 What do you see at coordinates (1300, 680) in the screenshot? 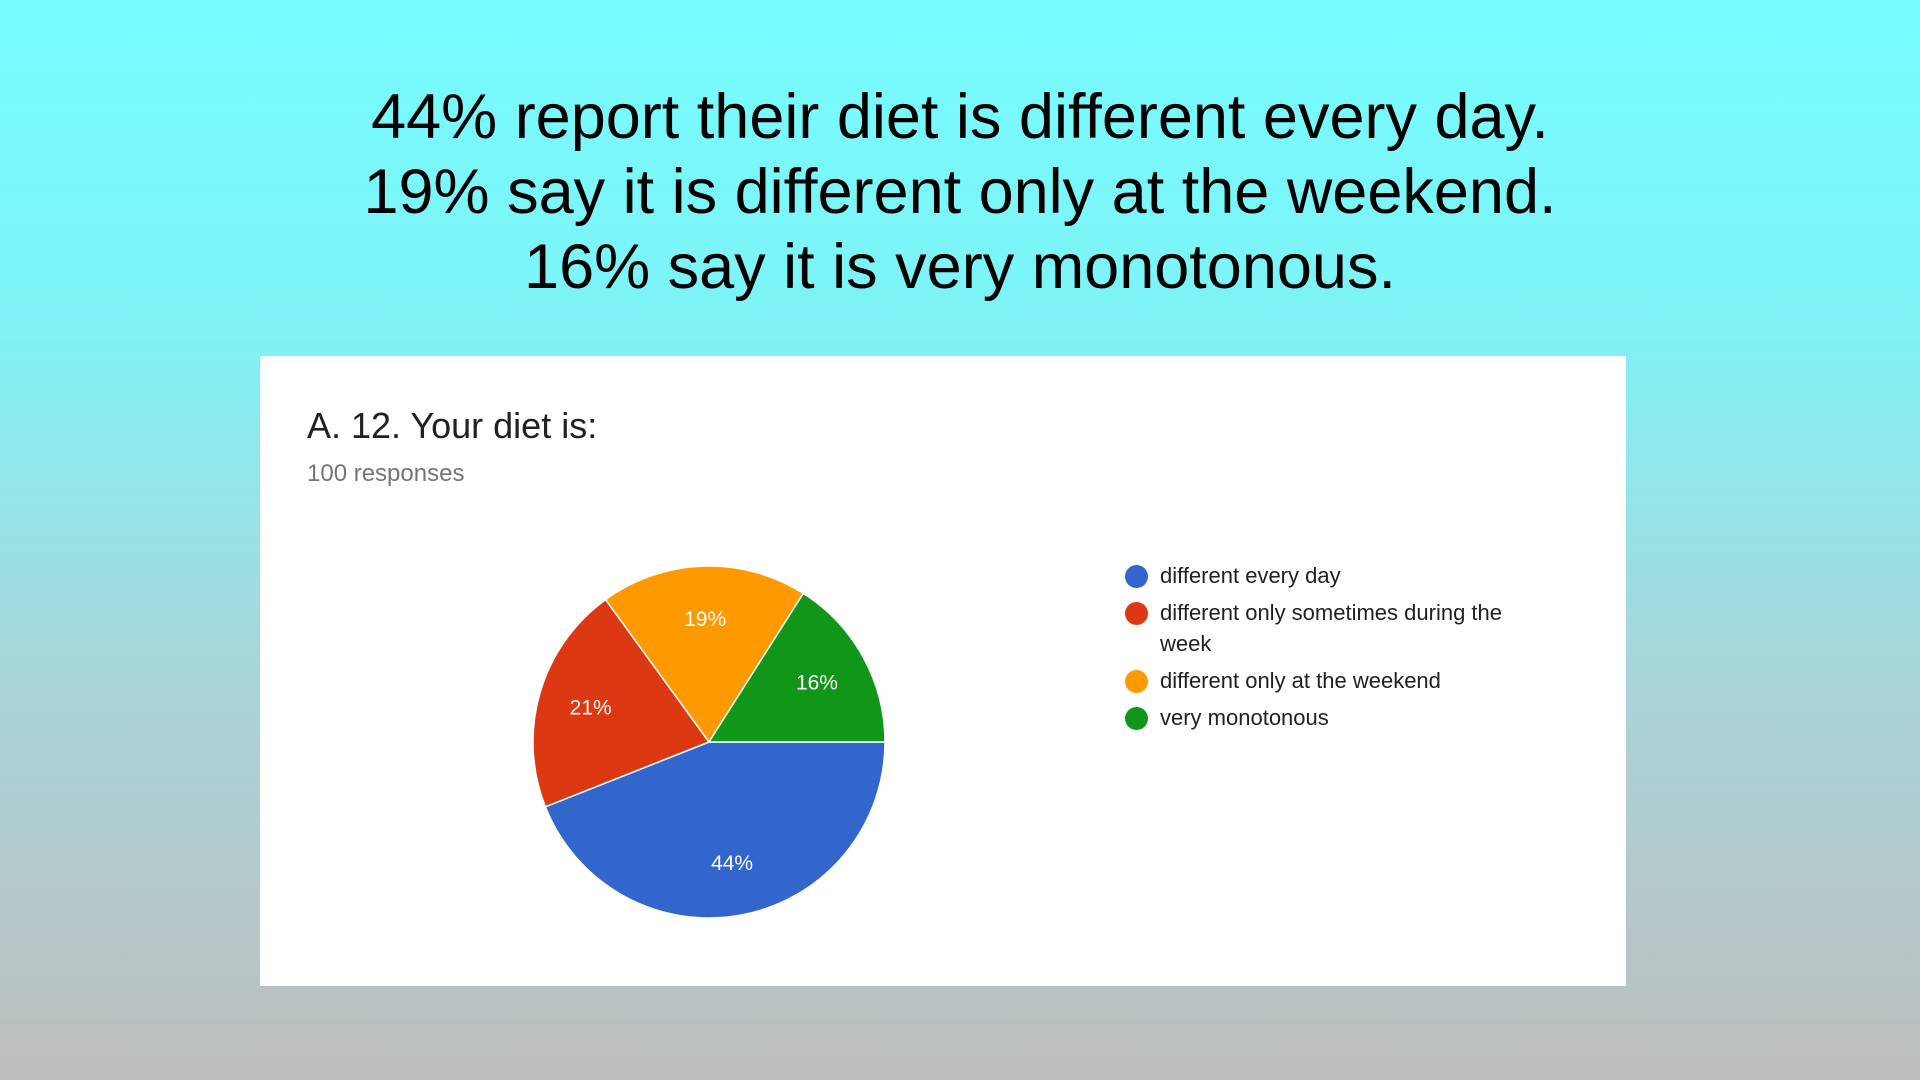
I see `legend-label-3: different only at the weekend` at bounding box center [1300, 680].